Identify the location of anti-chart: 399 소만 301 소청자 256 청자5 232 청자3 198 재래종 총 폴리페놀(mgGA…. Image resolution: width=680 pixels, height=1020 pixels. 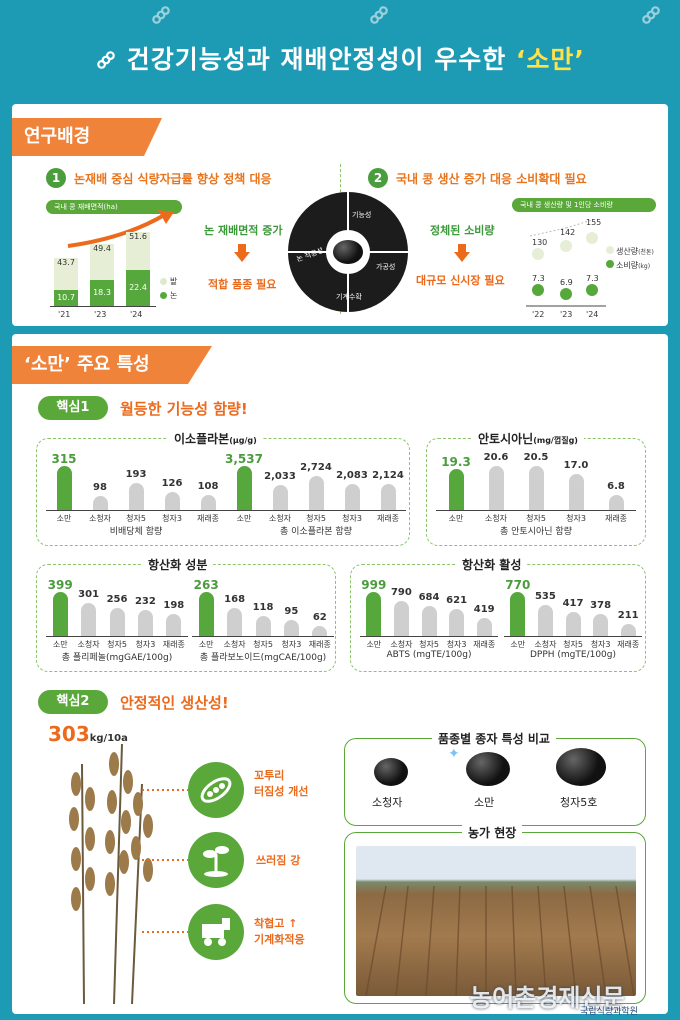
(188, 618).